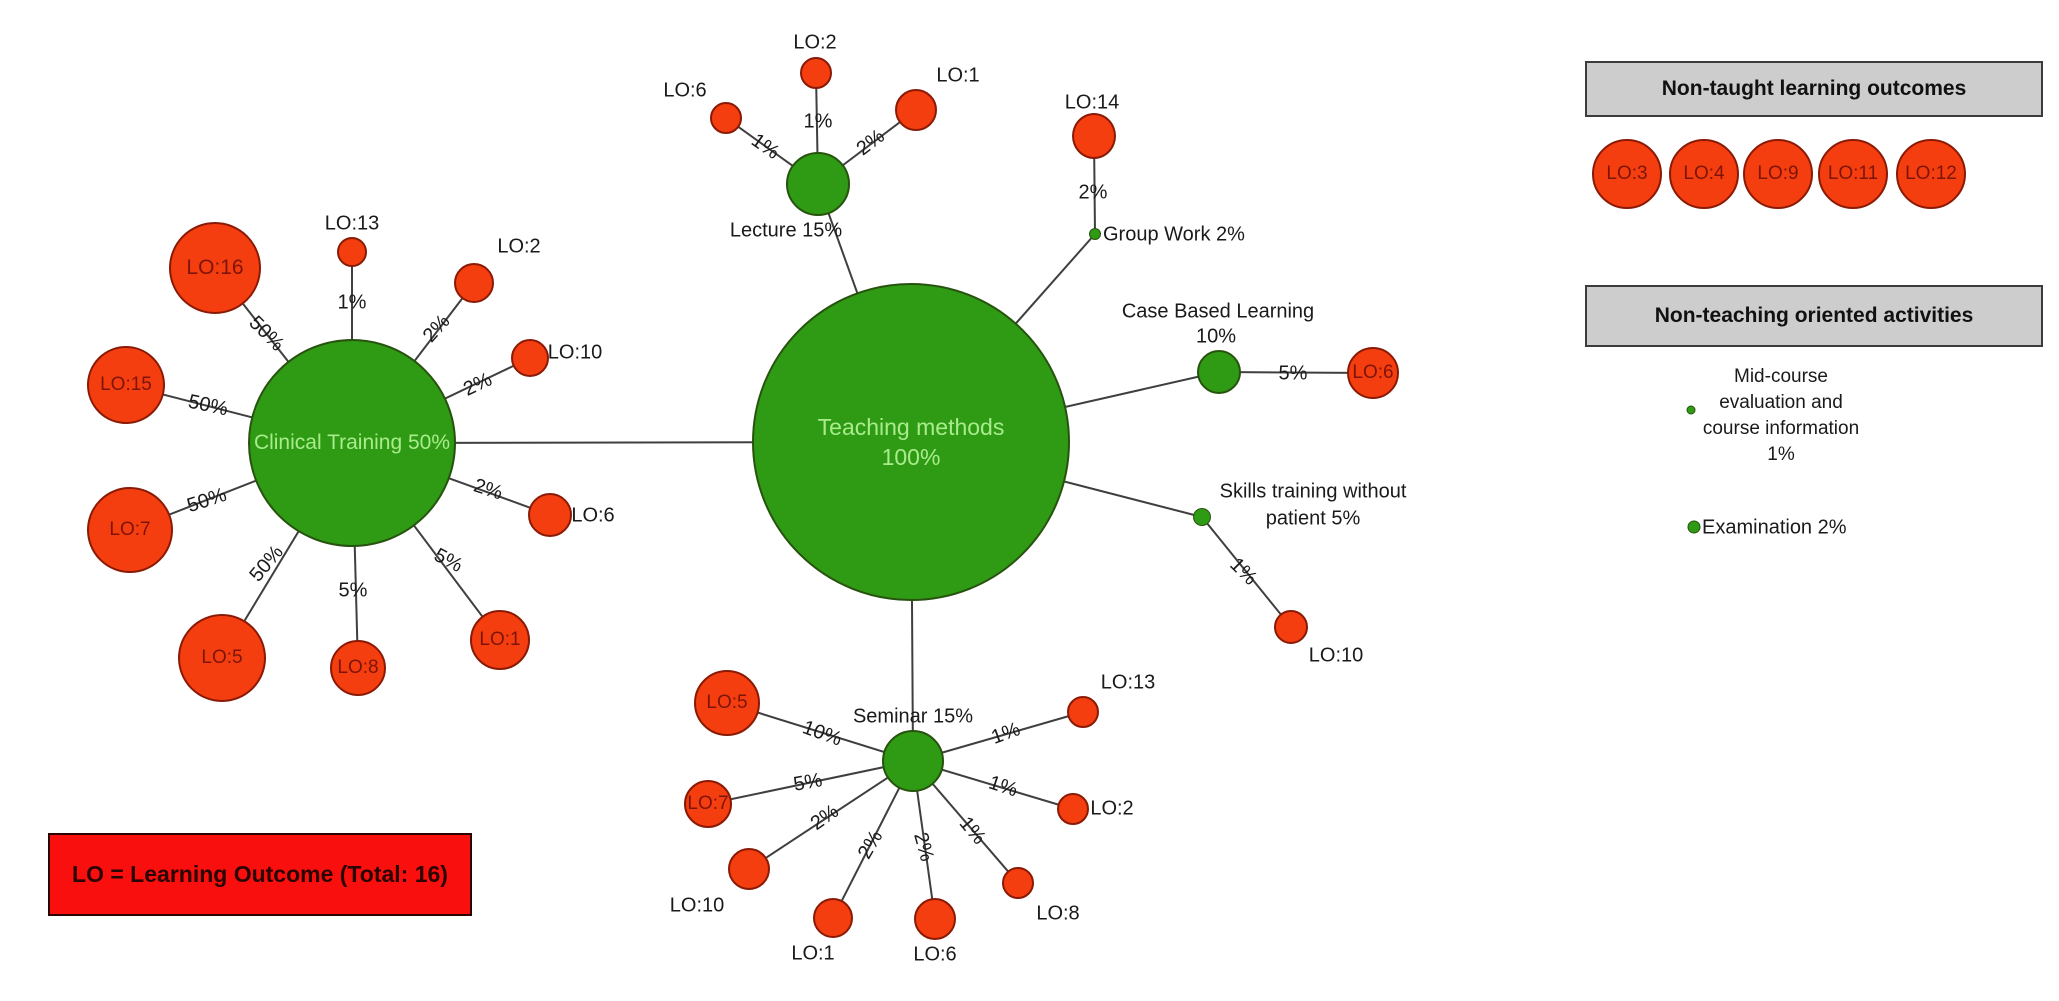  What do you see at coordinates (1781, 428) in the screenshot?
I see `midcourse-line3: course information` at bounding box center [1781, 428].